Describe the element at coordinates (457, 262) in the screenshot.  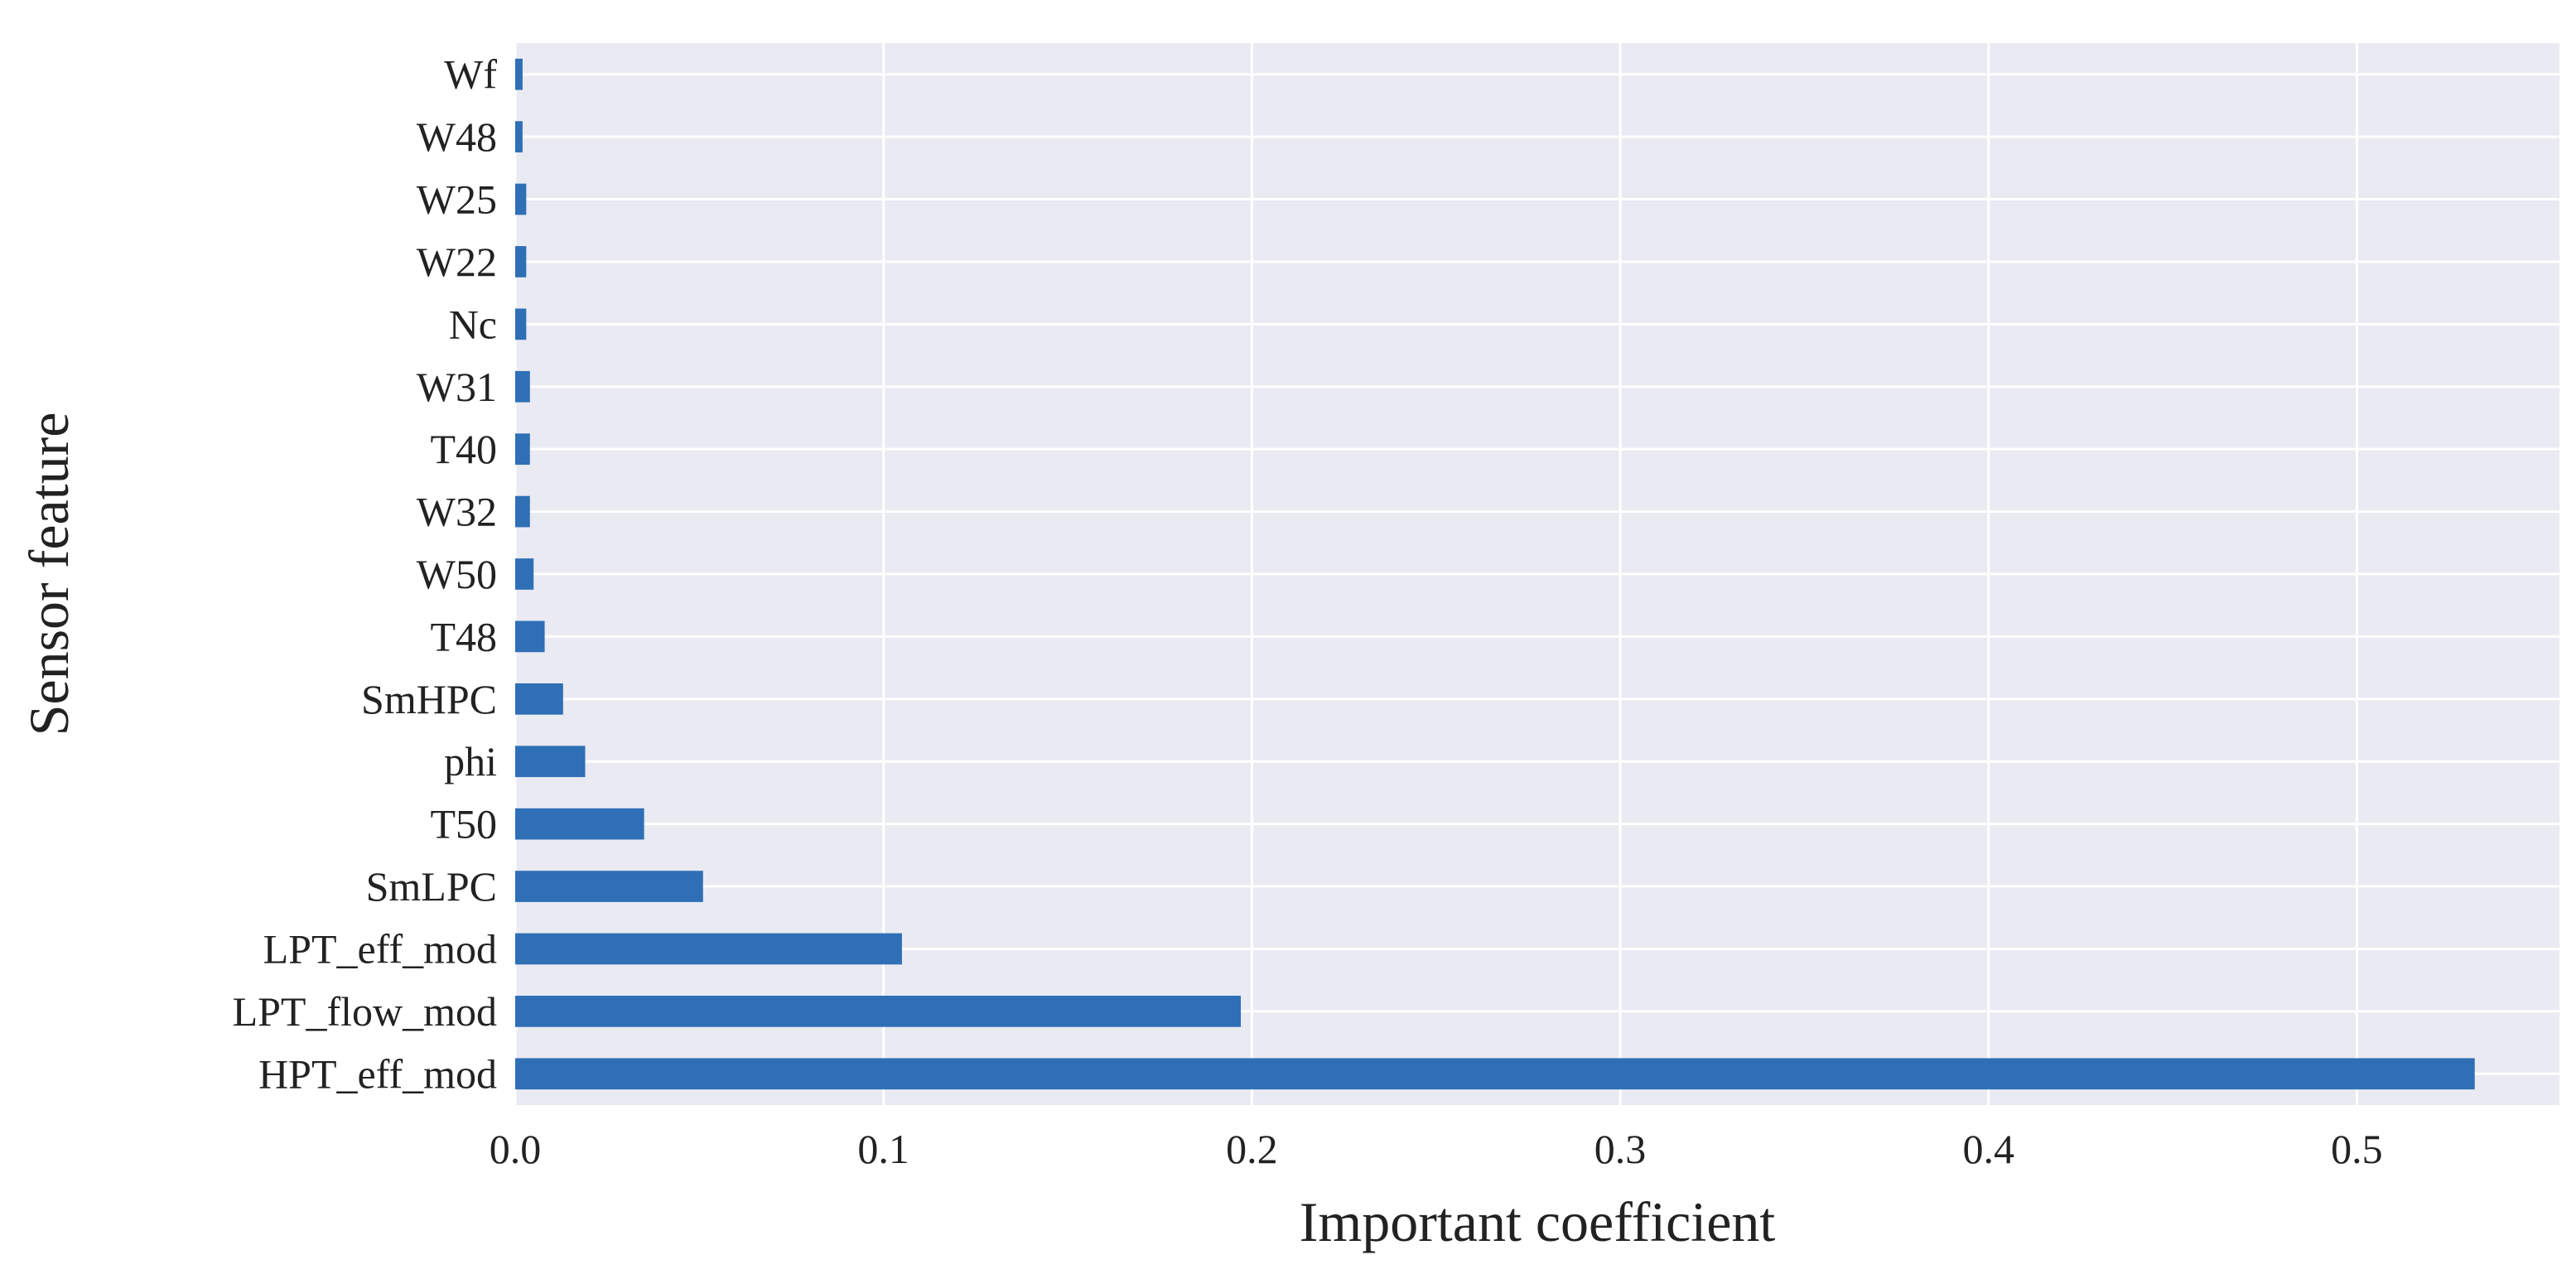
I see `y-tick-label-W22: W22` at that location.